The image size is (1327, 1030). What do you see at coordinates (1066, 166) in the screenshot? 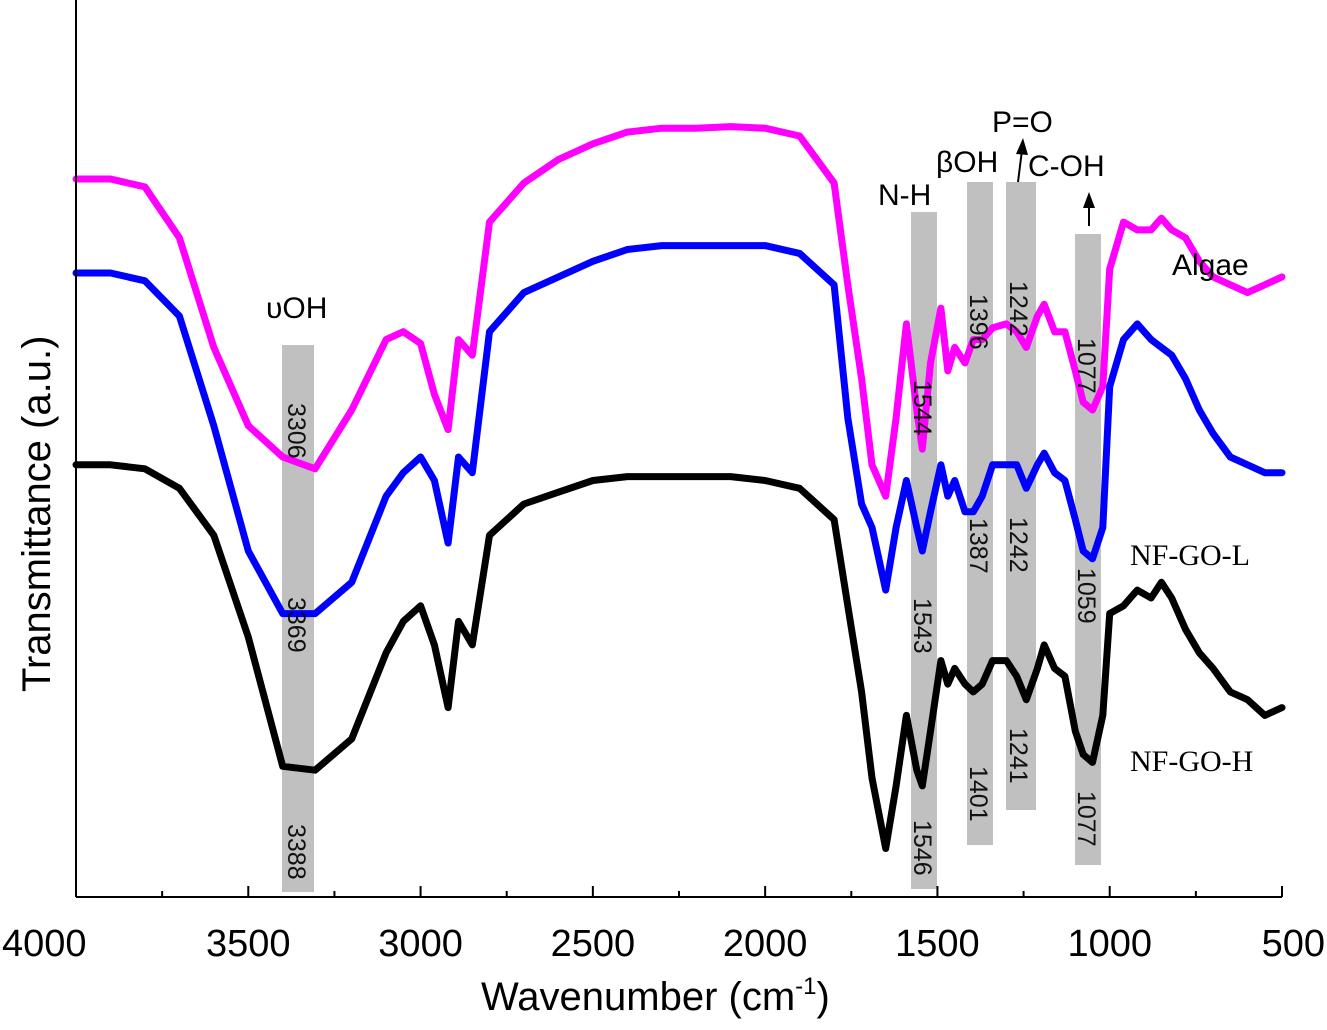
I see `group-label-c-oh: C-OH` at bounding box center [1066, 166].